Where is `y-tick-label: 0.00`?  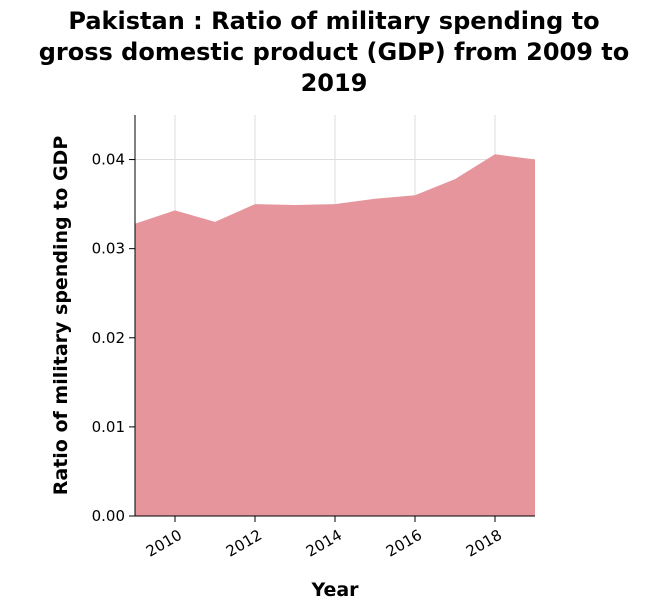
y-tick-label: 0.00 is located at coordinates (108, 516).